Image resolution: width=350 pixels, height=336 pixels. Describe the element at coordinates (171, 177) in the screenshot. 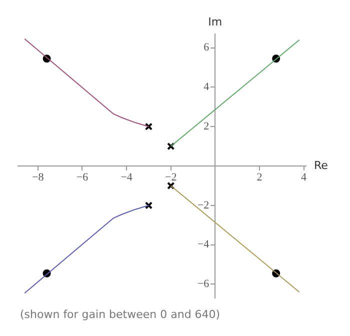

I see `x-tick-label: −2` at that location.